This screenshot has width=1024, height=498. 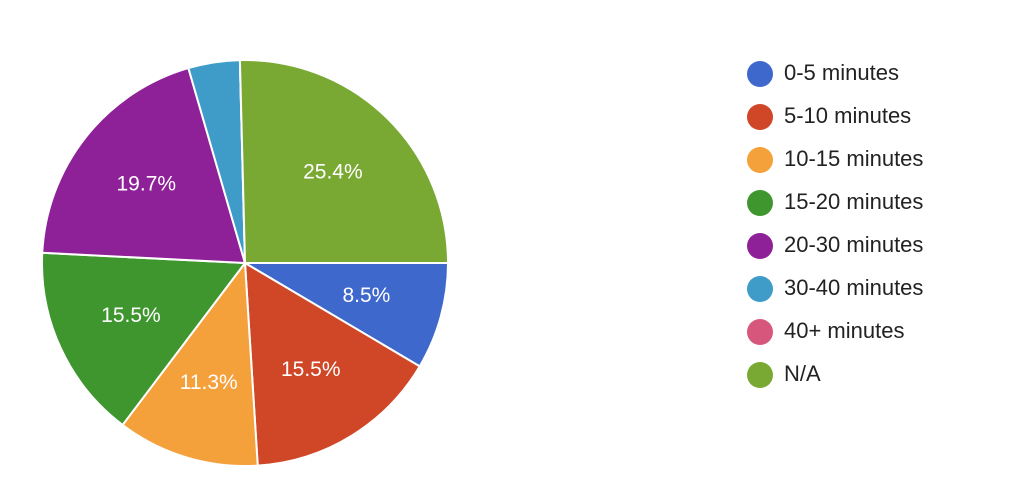 I want to click on legend-label: 5-10 minutes, so click(x=847, y=115).